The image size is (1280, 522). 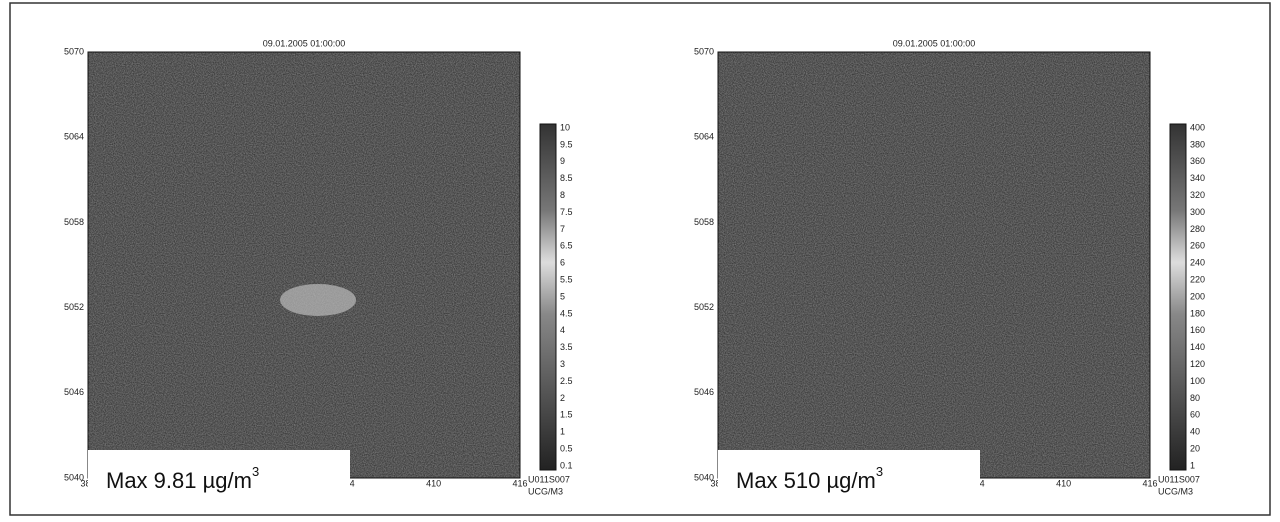 What do you see at coordinates (566, 279) in the screenshot?
I see `colorbar-label: 5.5` at bounding box center [566, 279].